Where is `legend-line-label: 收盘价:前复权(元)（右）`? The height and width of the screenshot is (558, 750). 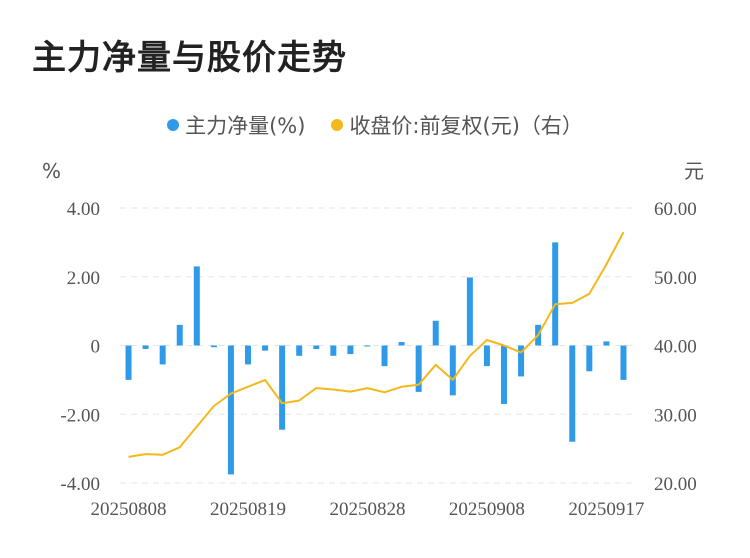
legend-line-label: 收盘价:前复权(元)（右） is located at coordinates (466, 126).